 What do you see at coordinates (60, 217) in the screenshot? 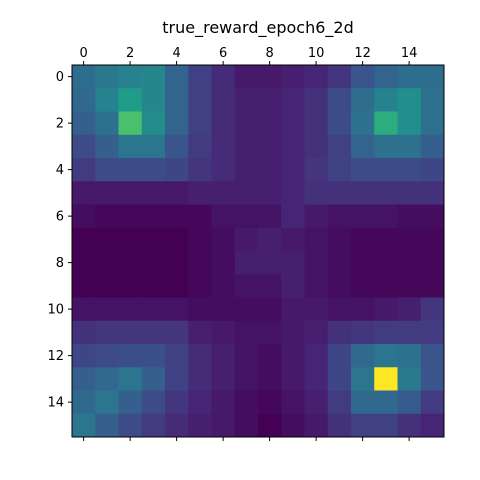
I see `y-tick-label: 6` at bounding box center [60, 217].